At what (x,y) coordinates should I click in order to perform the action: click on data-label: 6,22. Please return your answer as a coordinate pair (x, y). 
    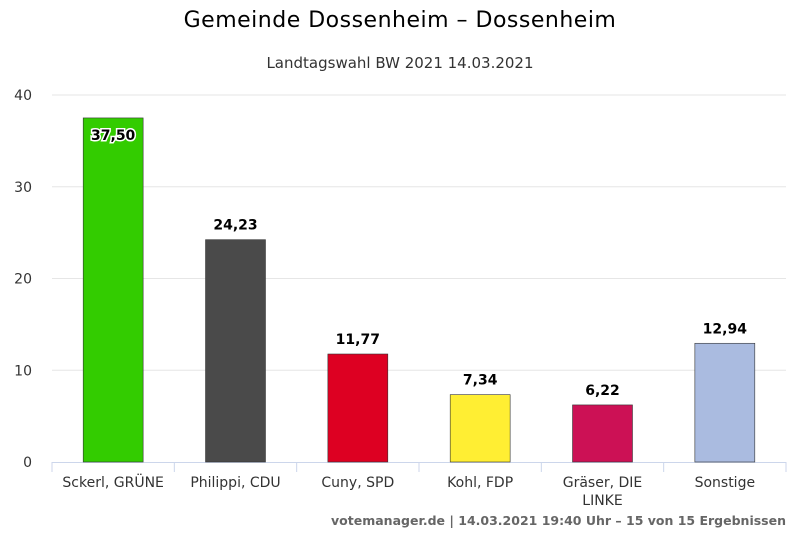
    Looking at the image, I should click on (602, 391).